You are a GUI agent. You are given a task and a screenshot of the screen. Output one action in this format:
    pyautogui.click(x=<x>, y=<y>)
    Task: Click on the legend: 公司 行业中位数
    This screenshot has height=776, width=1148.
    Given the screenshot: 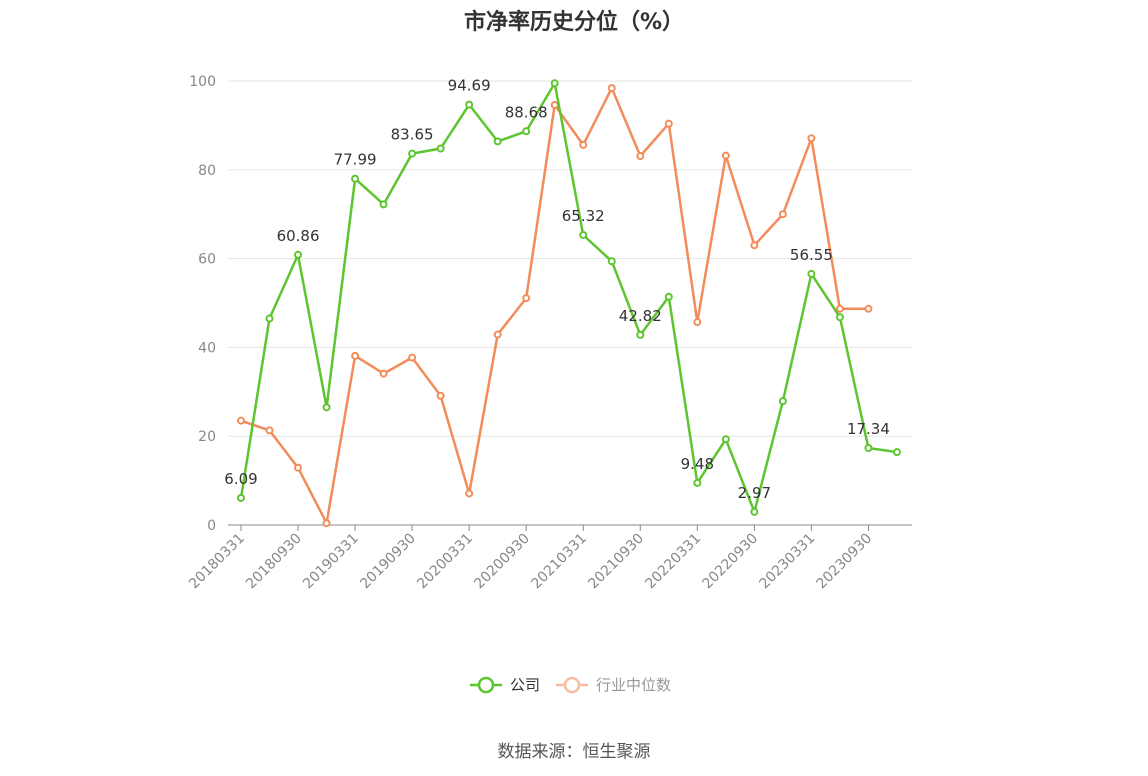 What is the action you would take?
    pyautogui.click(x=570, y=685)
    